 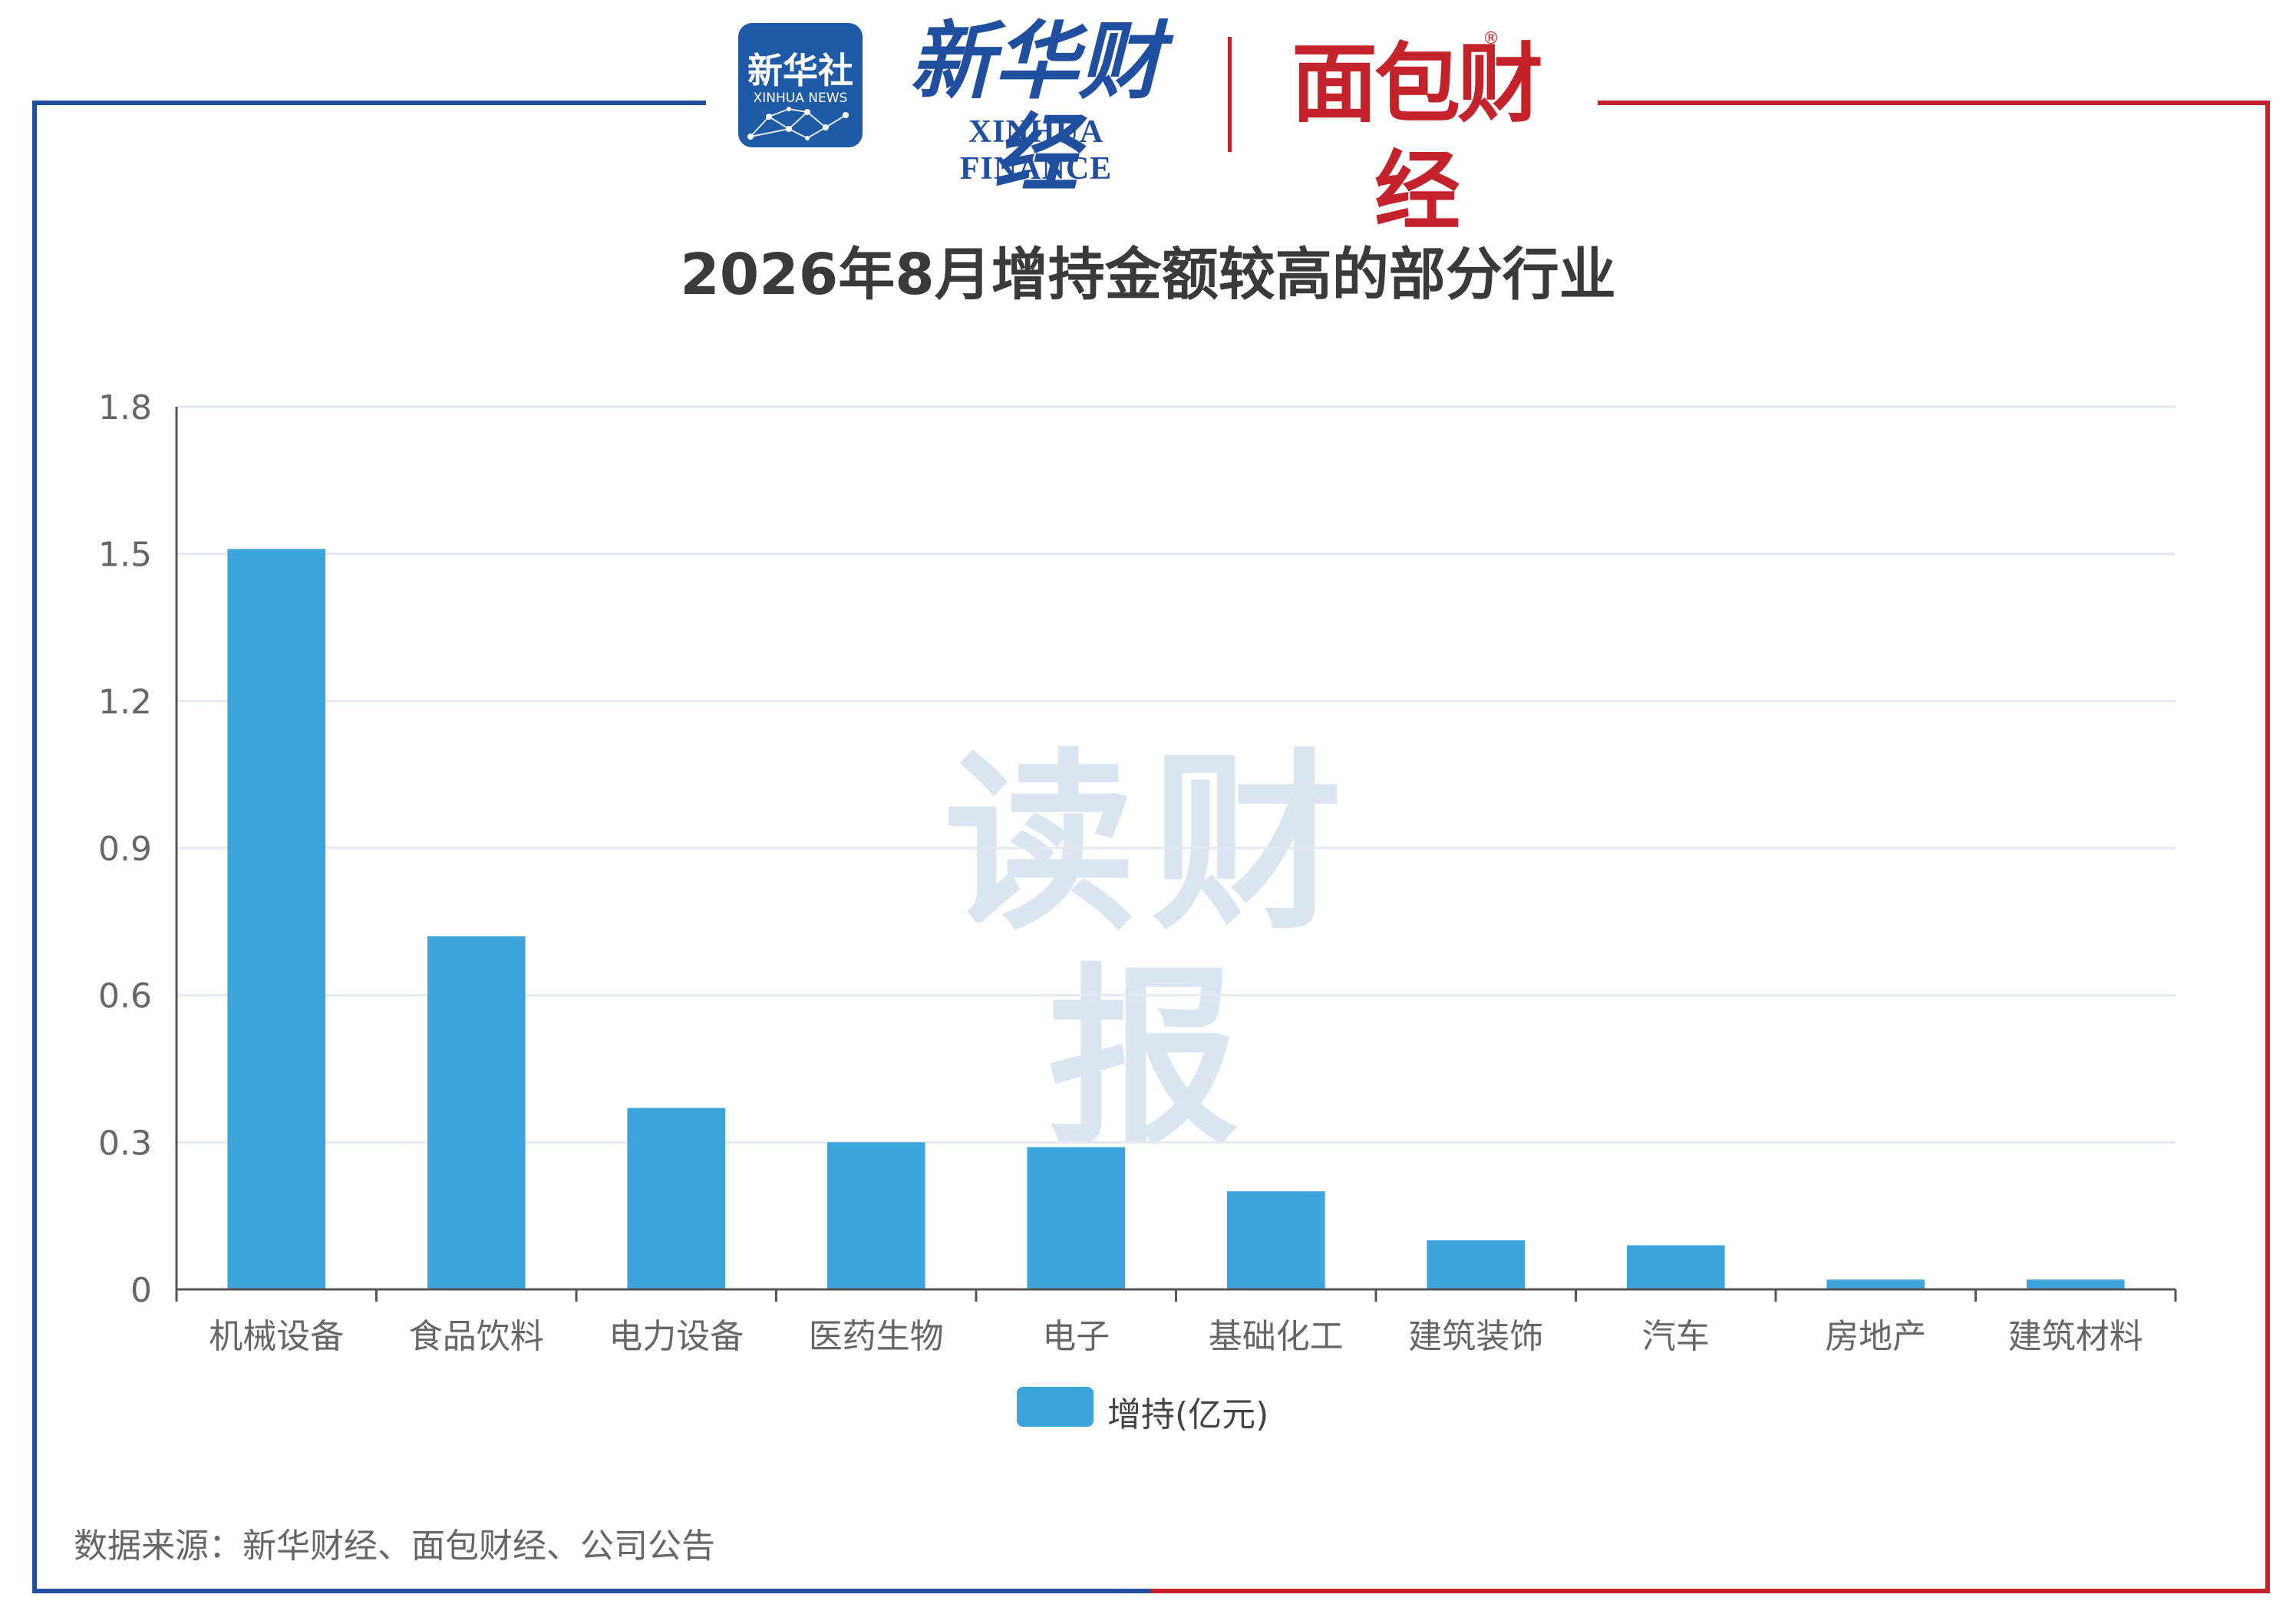 What do you see at coordinates (676, 1336) in the screenshot?
I see `x-category-label: 电力设备` at bounding box center [676, 1336].